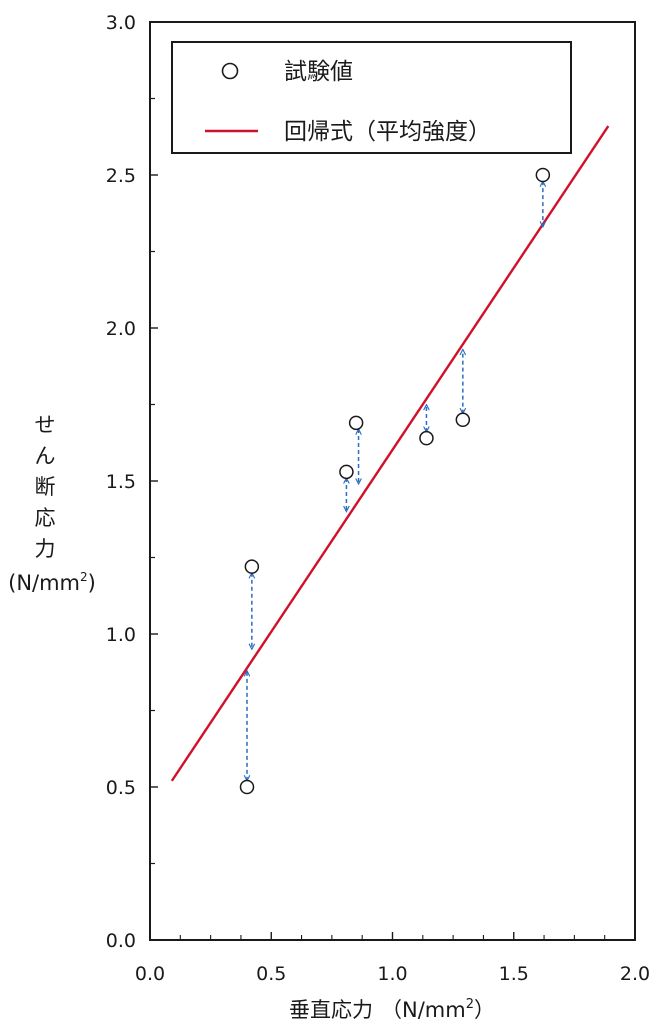 The width and height of the screenshot is (659, 1032). What do you see at coordinates (121, 941) in the screenshot?
I see `y-tick-label: 0.0` at bounding box center [121, 941].